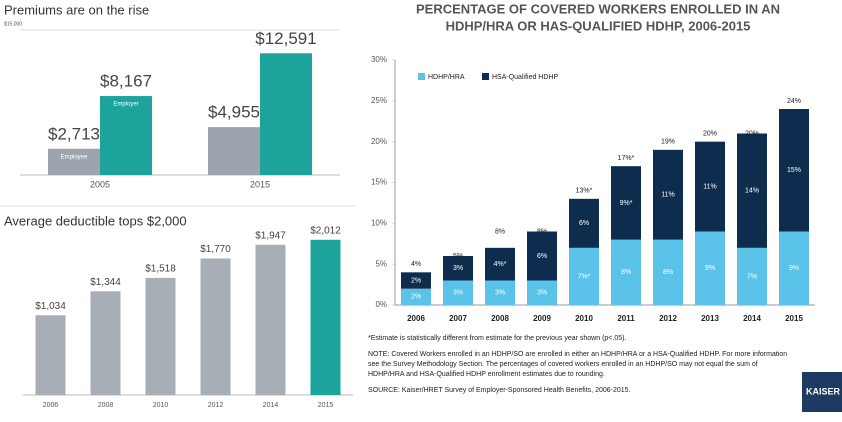 The width and height of the screenshot is (842, 422). I want to click on total-label: 13%*, so click(584, 191).